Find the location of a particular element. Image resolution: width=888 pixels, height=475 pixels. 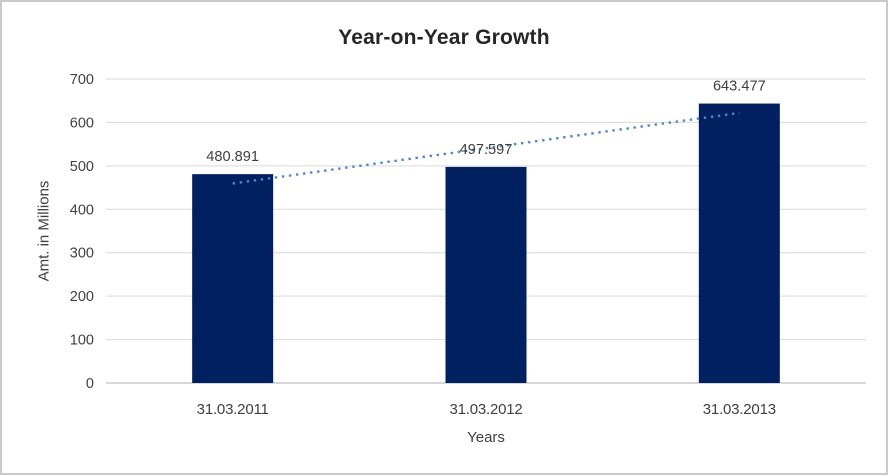

bar-31.03.2013 is located at coordinates (739, 243).